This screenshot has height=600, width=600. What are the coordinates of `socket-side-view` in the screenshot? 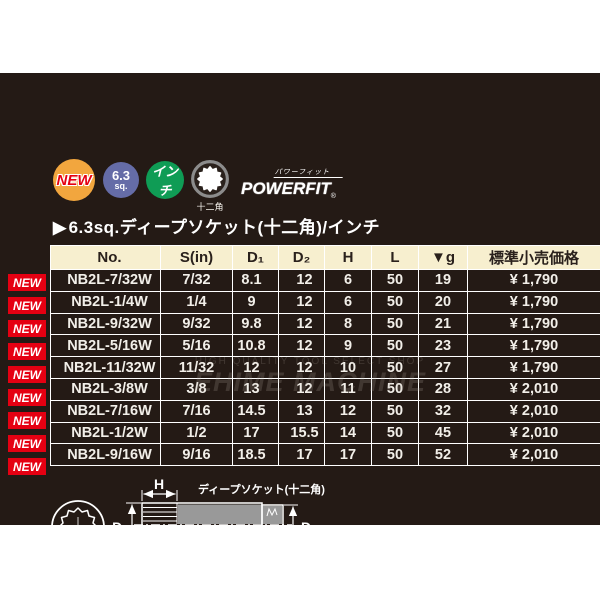 It's located at (213, 524).